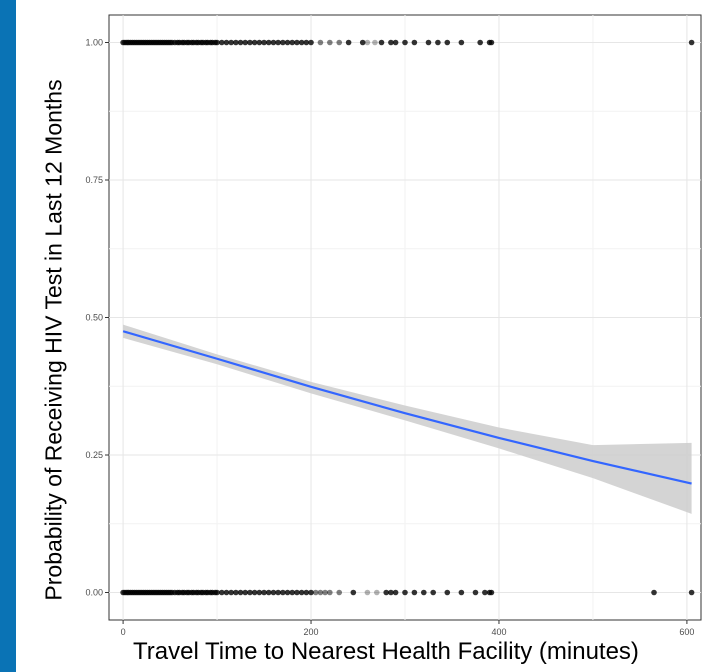 This screenshot has height=672, width=725. Describe the element at coordinates (498, 632) in the screenshot. I see `x-tick-label: 400` at that location.